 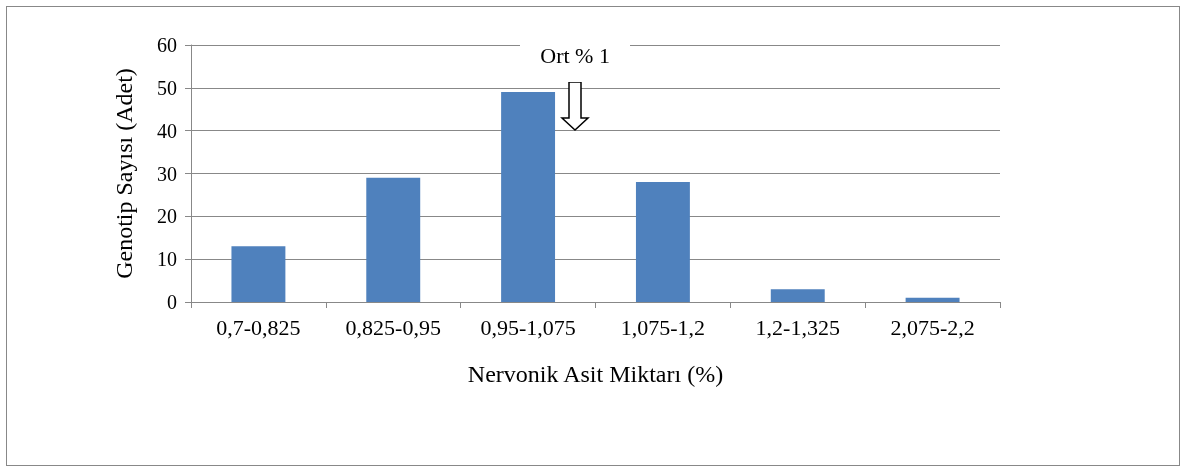 What do you see at coordinates (167, 259) in the screenshot?
I see `y-tick-label: 10` at bounding box center [167, 259].